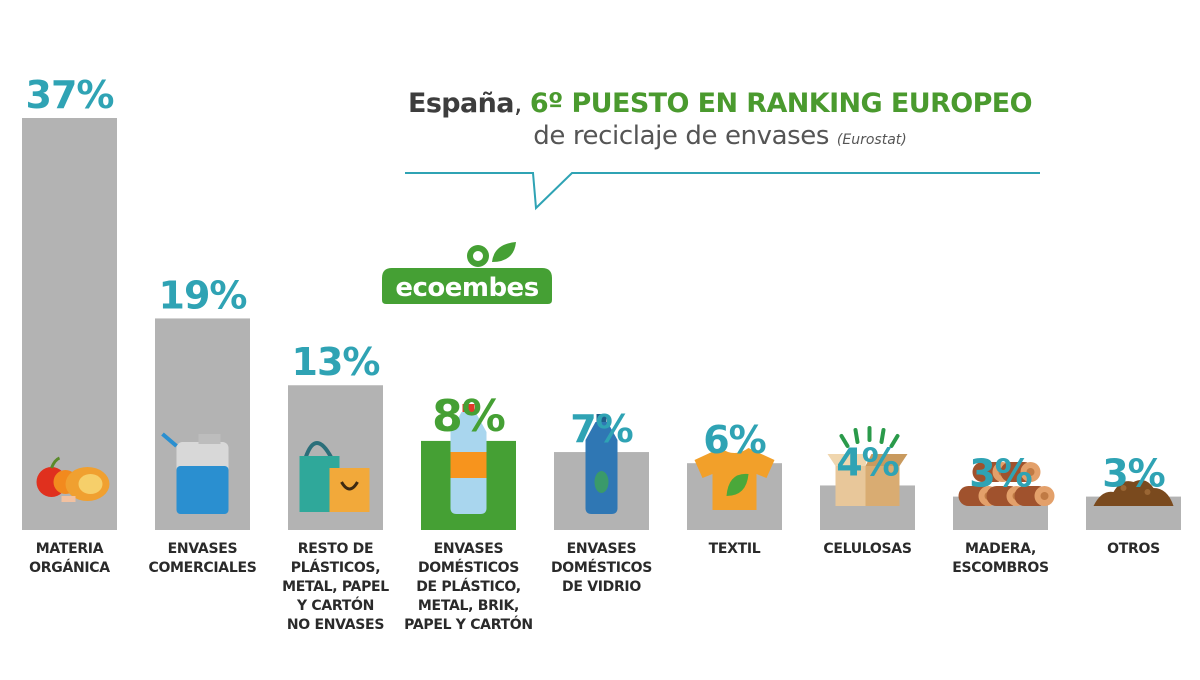  I want to click on value-label-3: 8%, so click(468, 416).